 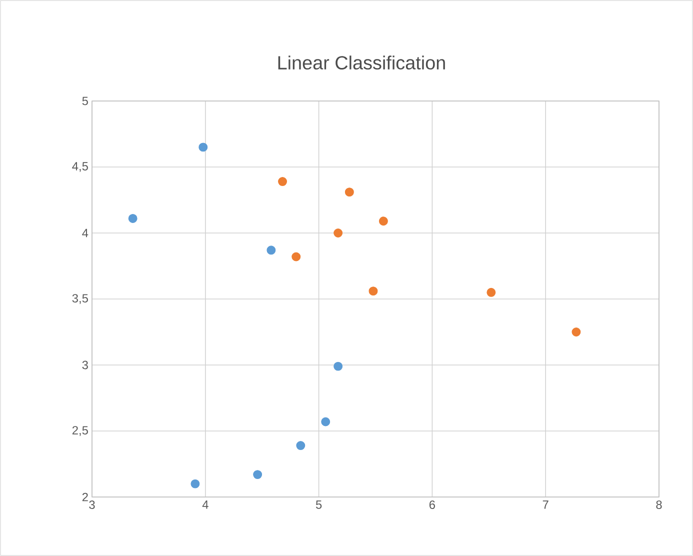 What do you see at coordinates (85, 233) in the screenshot?
I see `y-tick-label: 4` at bounding box center [85, 233].